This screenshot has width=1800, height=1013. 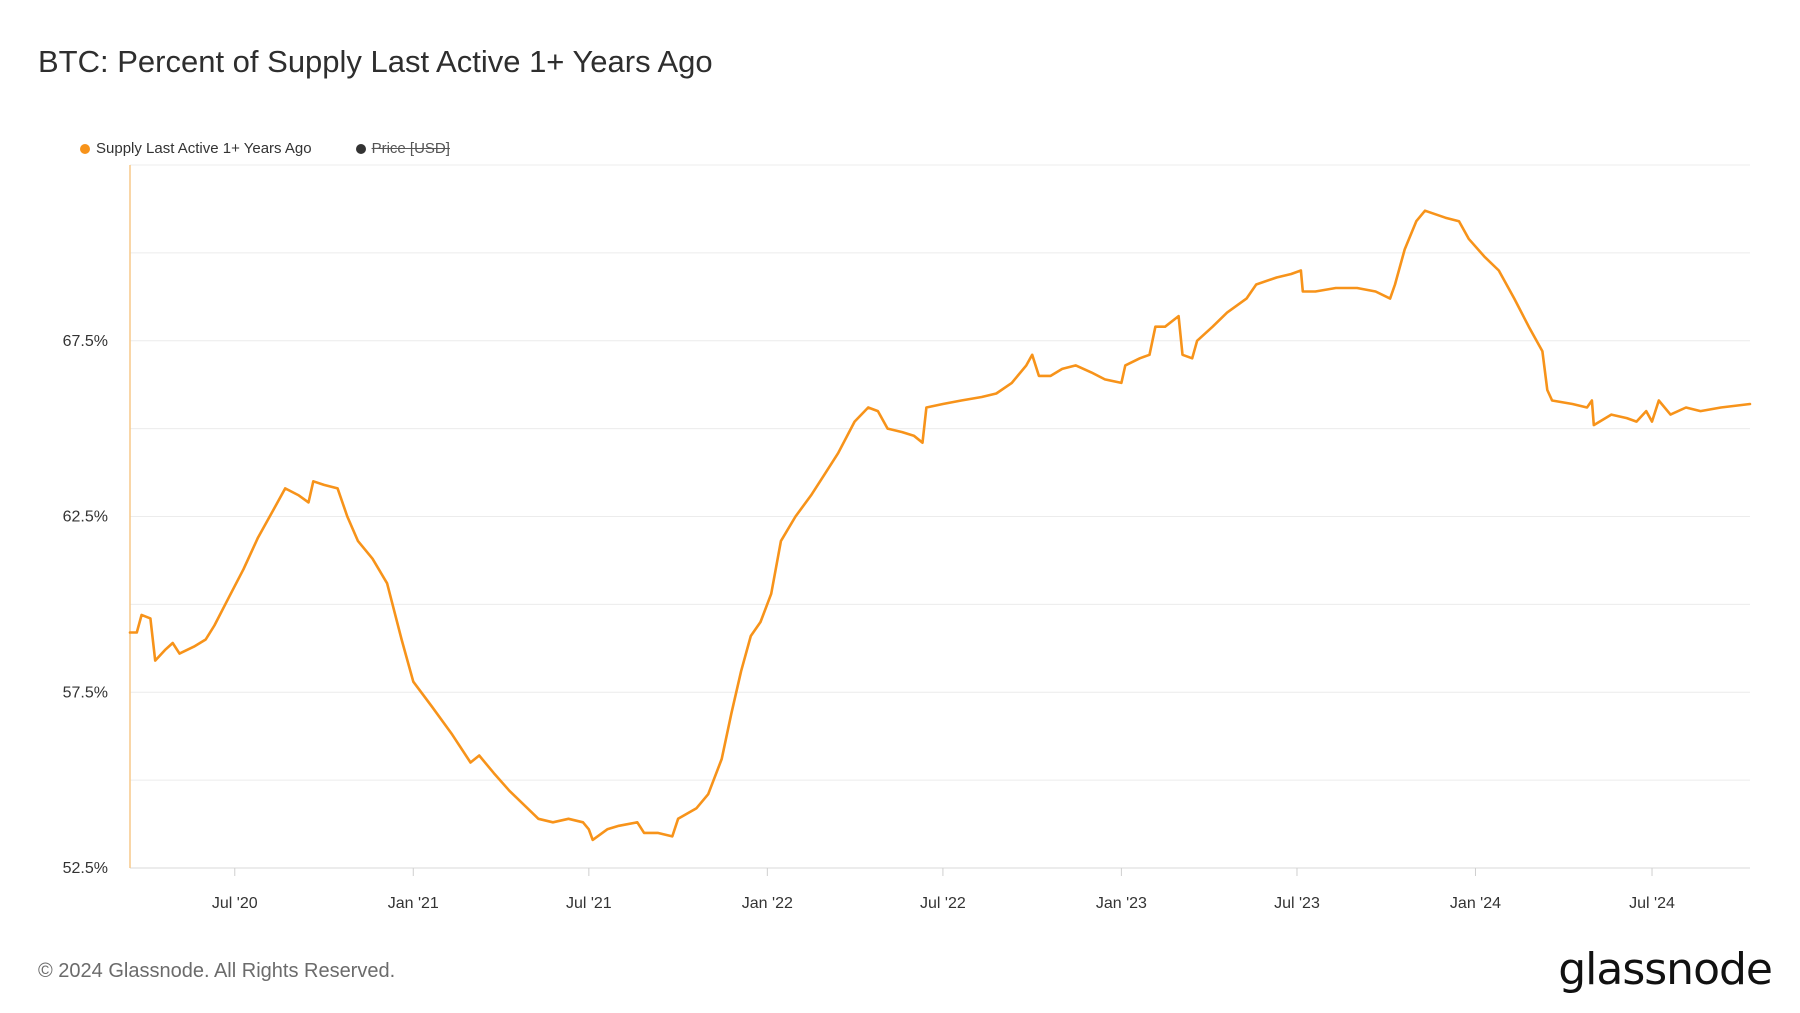 What do you see at coordinates (1475, 903) in the screenshot?
I see `x-tick-label: Jan '24` at bounding box center [1475, 903].